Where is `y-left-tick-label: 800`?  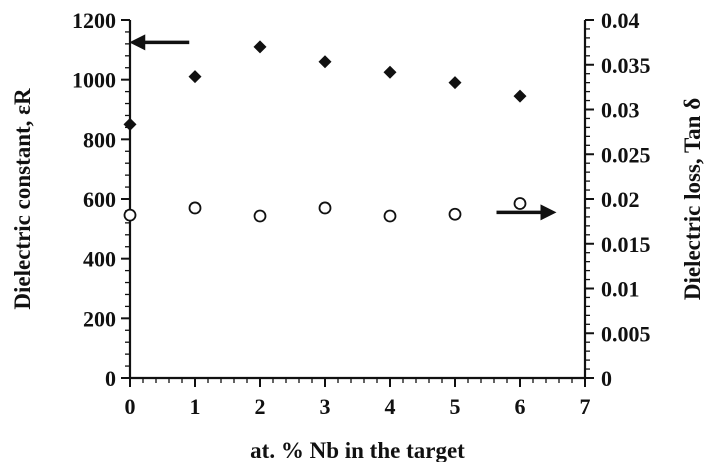
y-left-tick-label: 800 is located at coordinates (99, 139).